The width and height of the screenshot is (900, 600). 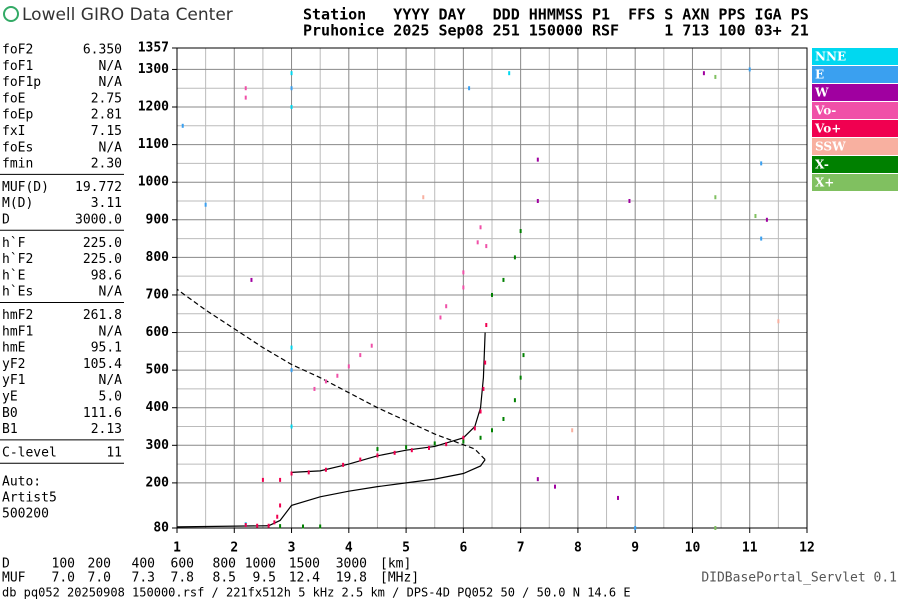 What do you see at coordinates (158, 370) in the screenshot?
I see `y-tick-label: 500` at bounding box center [158, 370].